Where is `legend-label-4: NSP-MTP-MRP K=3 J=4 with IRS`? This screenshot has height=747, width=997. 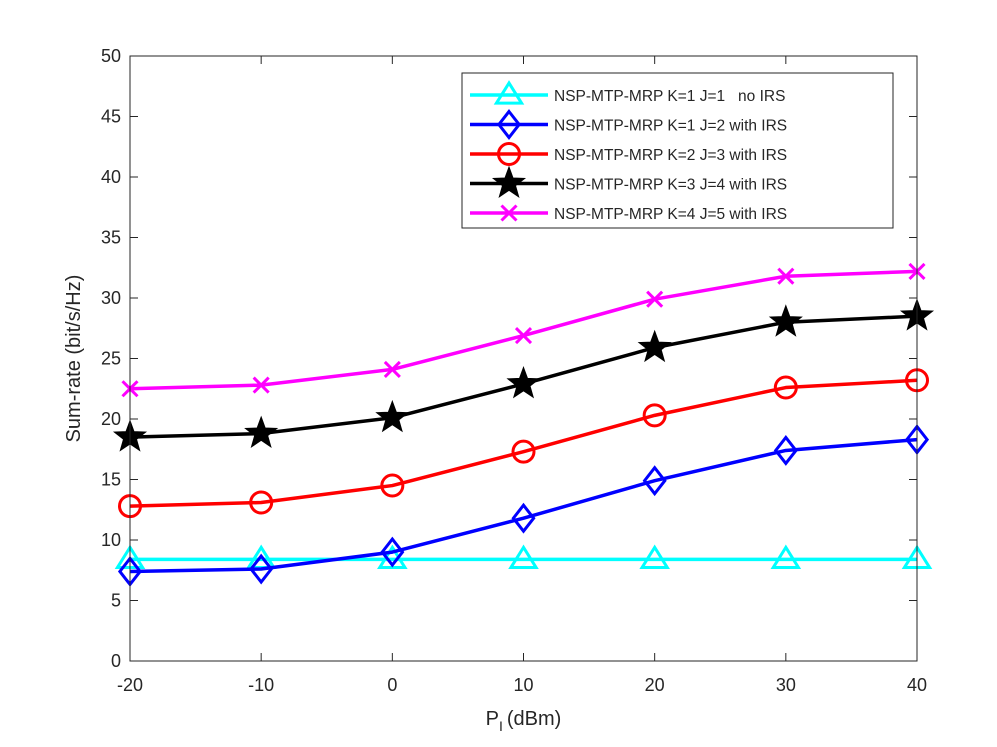 legend-label-4: NSP-MTP-MRP K=3 J=4 with IRS is located at coordinates (670, 185).